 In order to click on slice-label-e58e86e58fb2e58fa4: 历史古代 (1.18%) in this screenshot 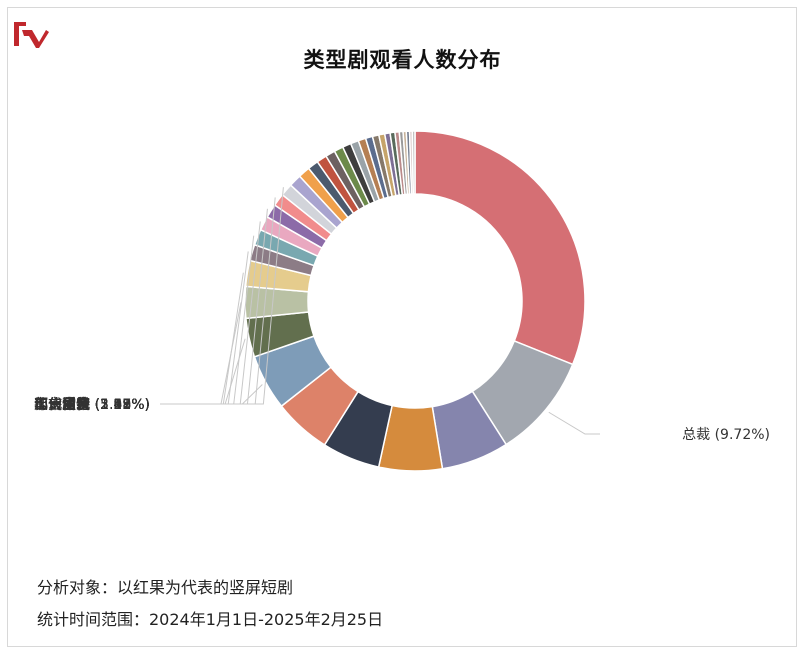, I will do `click(92, 405)`.